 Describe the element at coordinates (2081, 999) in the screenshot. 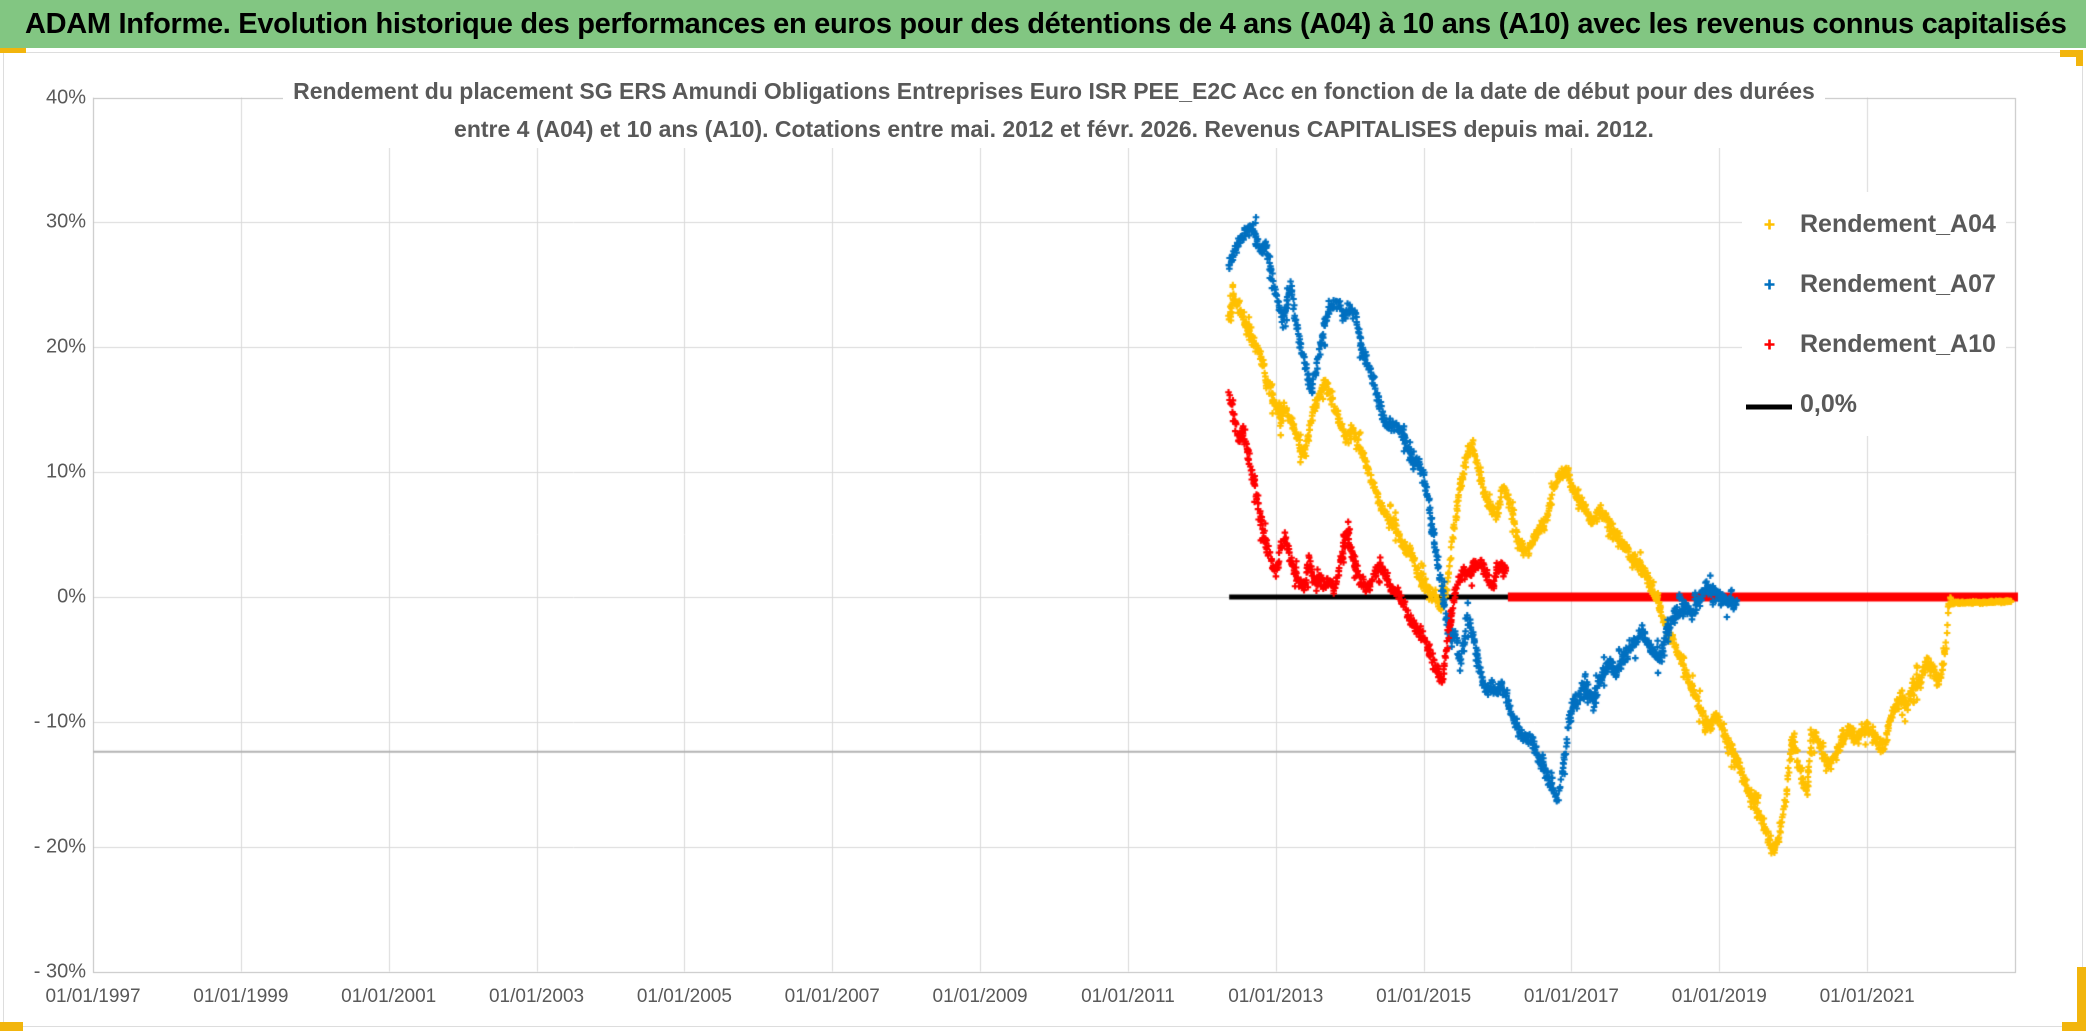

I see `gold-accent-right-bar` at that location.